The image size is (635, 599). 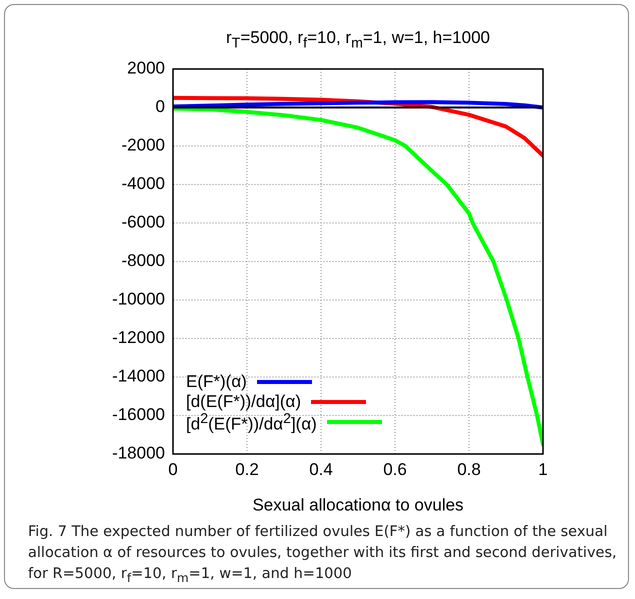 What do you see at coordinates (143, 145) in the screenshot?
I see `y-tick-label: -2000` at bounding box center [143, 145].